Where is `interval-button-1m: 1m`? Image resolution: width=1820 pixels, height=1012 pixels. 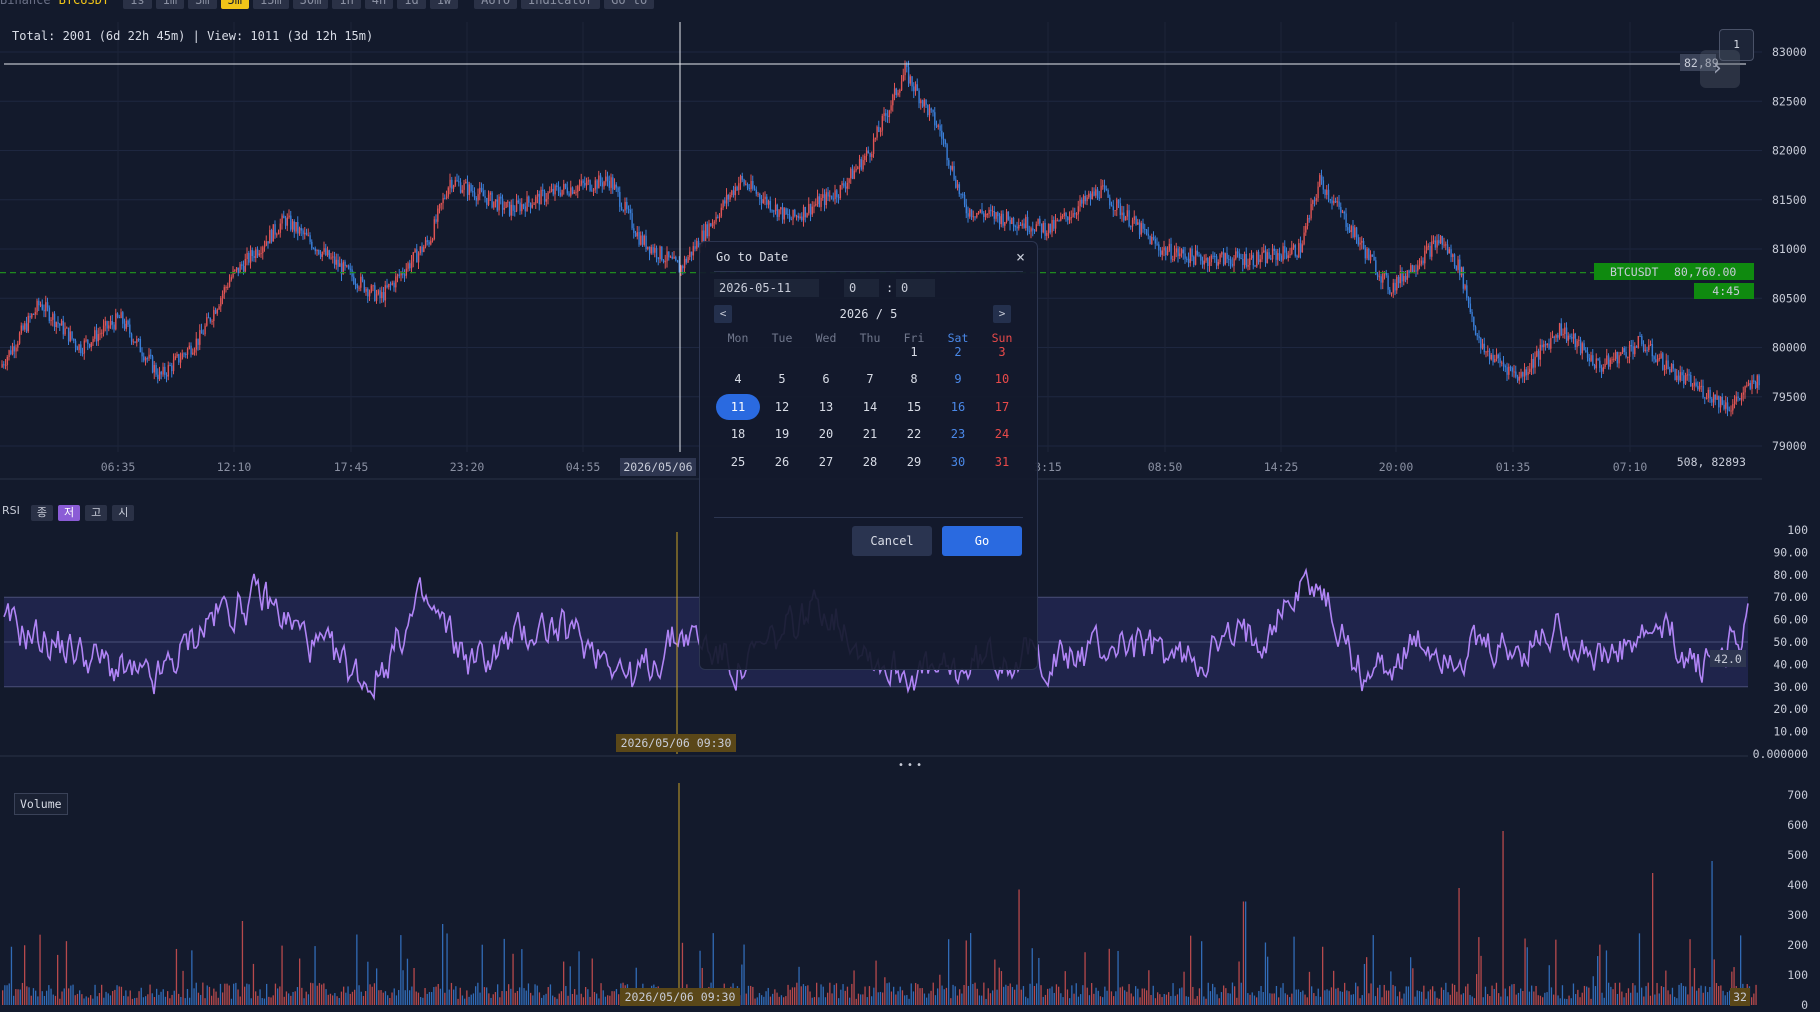 interval-button-1m: 1m is located at coordinates (170, 4).